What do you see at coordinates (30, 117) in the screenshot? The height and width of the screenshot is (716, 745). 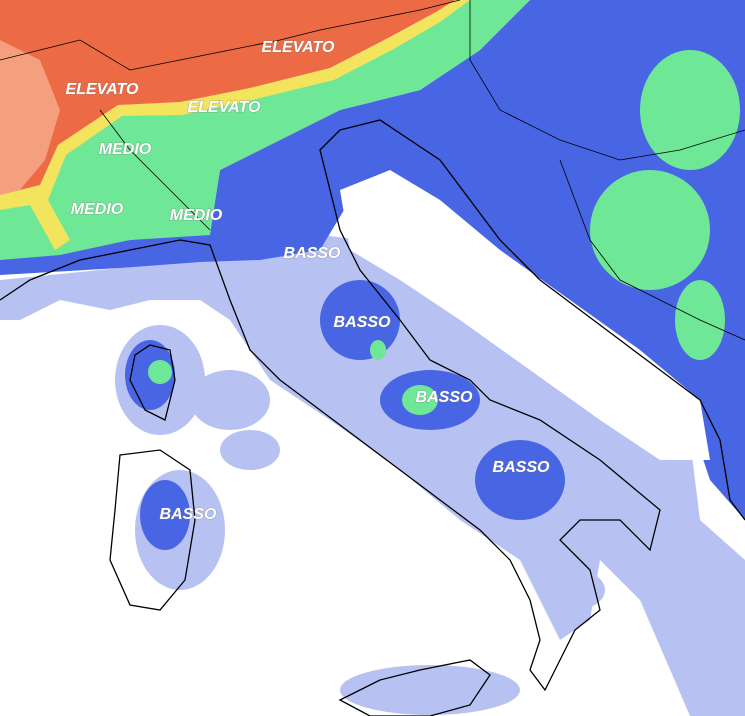 I see `high-light-zone` at bounding box center [30, 117].